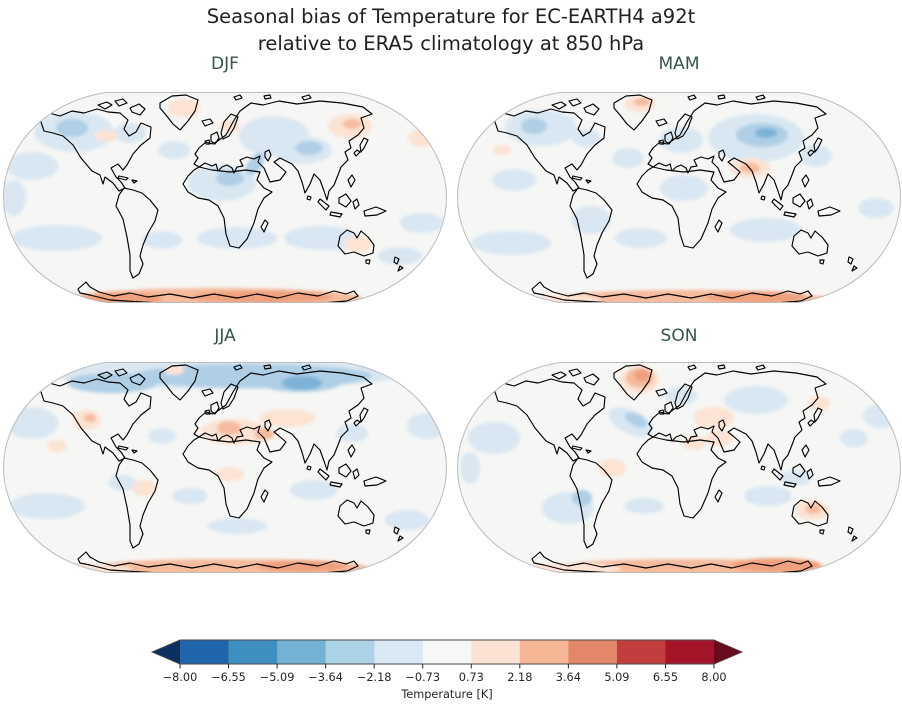 The height and width of the screenshot is (706, 902). Describe the element at coordinates (665, 677) in the screenshot. I see `svg-text: 6.55` at that location.